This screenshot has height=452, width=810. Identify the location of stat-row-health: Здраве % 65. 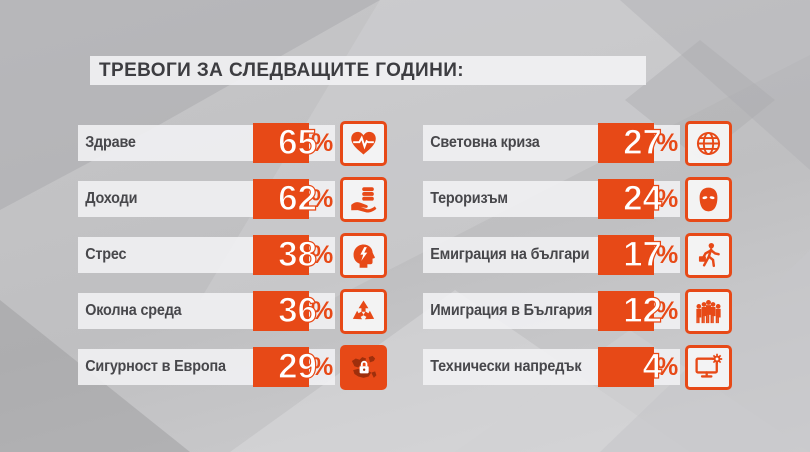
(233, 143).